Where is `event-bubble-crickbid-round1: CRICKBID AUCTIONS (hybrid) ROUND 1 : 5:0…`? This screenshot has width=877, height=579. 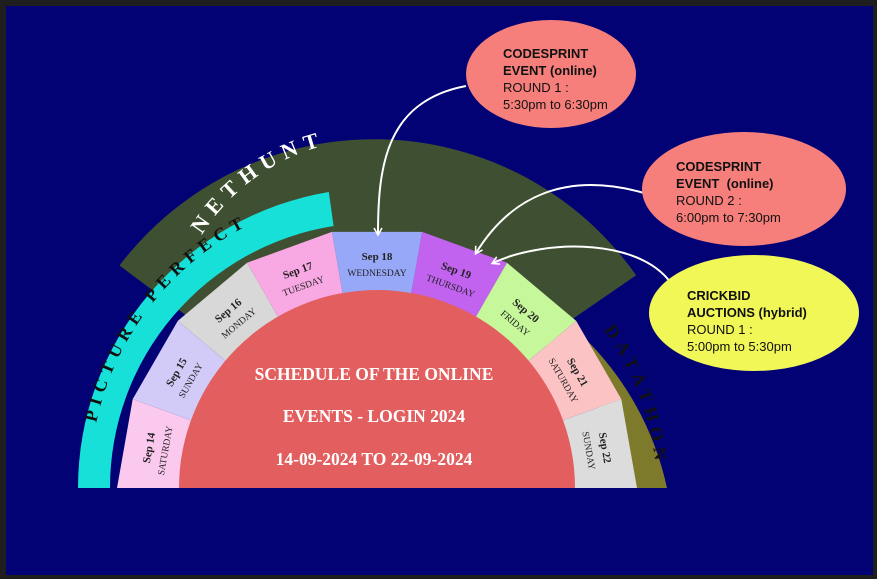
event-bubble-crickbid-round1: CRICKBID AUCTIONS (hybrid) ROUND 1 : 5:0… is located at coordinates (754, 313).